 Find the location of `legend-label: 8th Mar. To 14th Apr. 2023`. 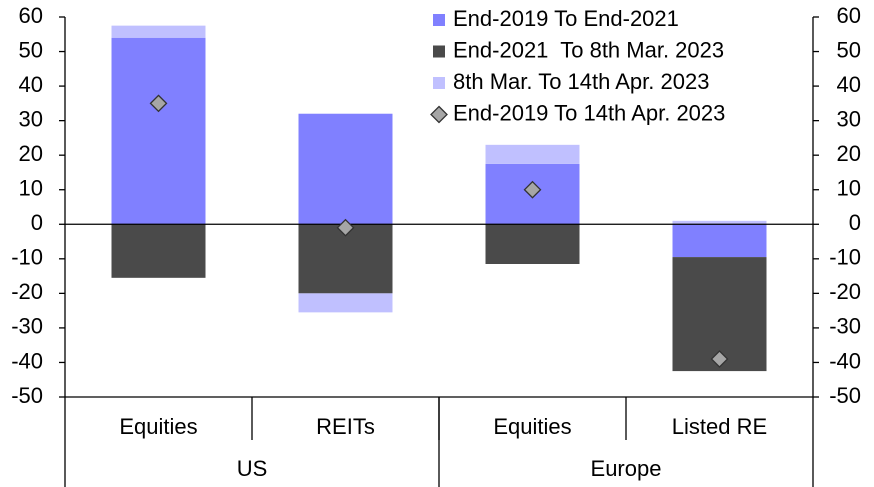

legend-label: 8th Mar. To 14th Apr. 2023 is located at coordinates (581, 81).